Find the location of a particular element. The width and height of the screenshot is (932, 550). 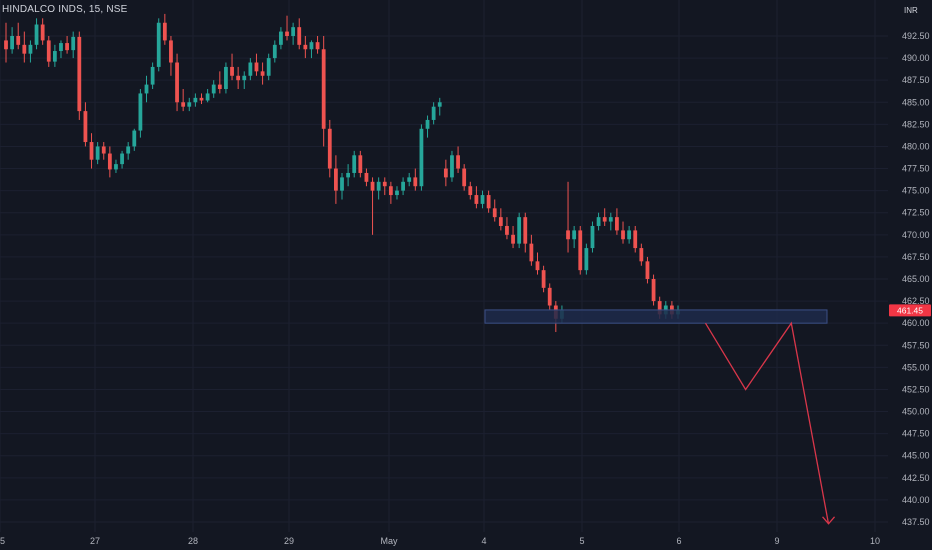

projection-layer is located at coordinates (770, 423).